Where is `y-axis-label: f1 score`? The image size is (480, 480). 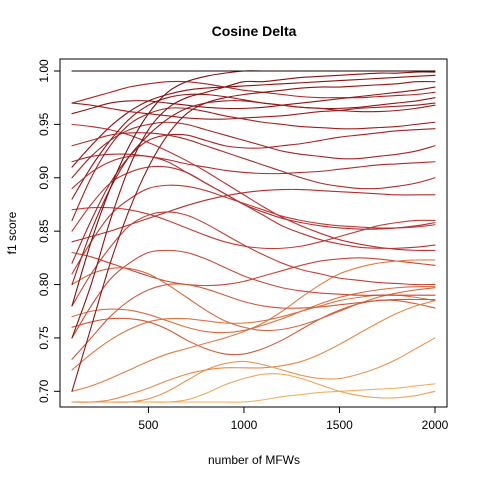 y-axis-label: f1 score is located at coordinates (12, 232).